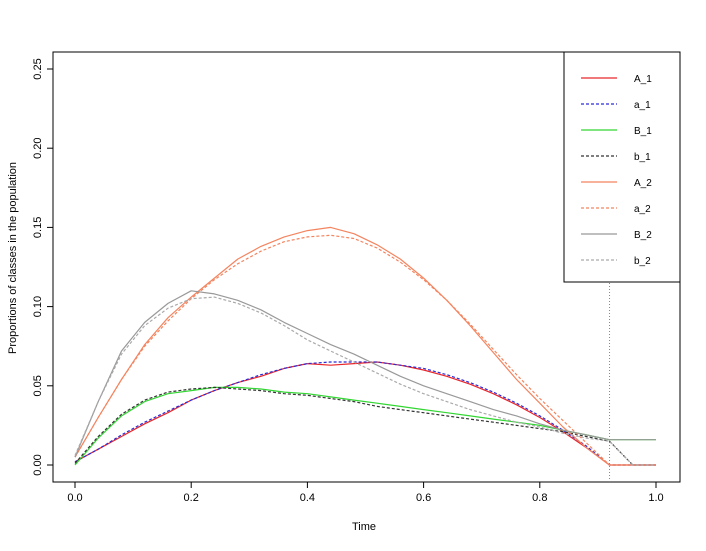 This screenshot has height=551, width=706. What do you see at coordinates (642, 261) in the screenshot?
I see `legend-label-b-2: b_2` at bounding box center [642, 261].